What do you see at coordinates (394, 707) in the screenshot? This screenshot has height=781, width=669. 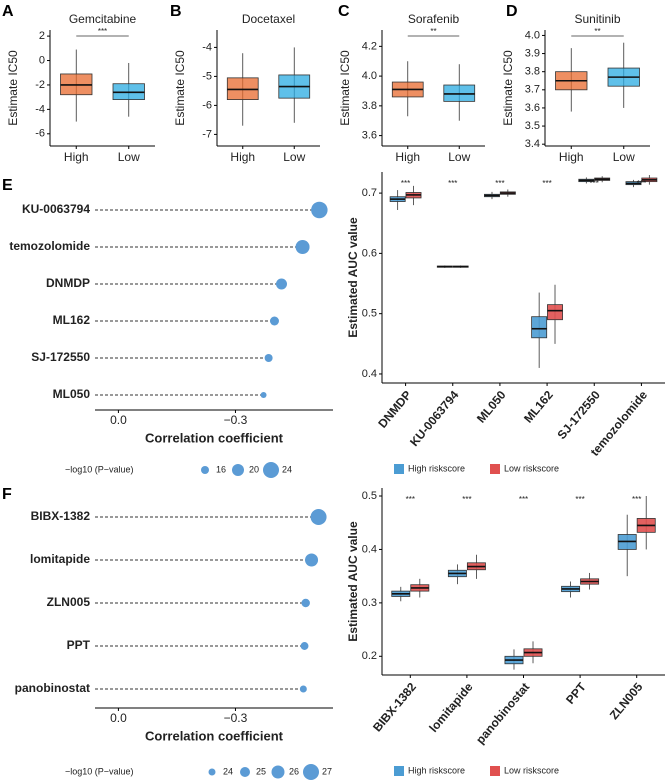 I see `x-tick-label: BIBX-1382` at bounding box center [394, 707].